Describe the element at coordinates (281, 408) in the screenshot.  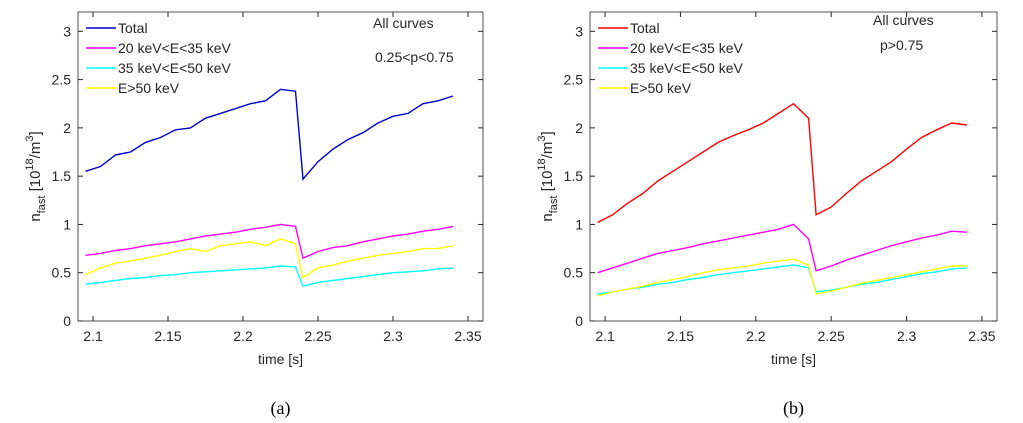
I see `caption: (a)` at that location.